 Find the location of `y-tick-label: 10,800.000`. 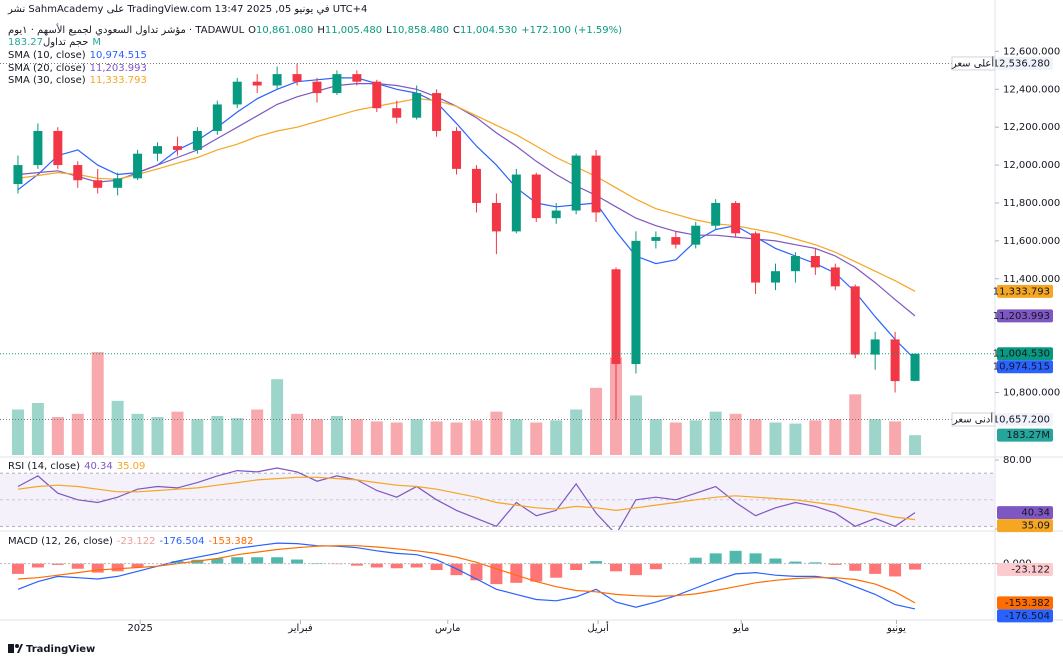

y-tick-label: 10,800.000 is located at coordinates (1031, 392).